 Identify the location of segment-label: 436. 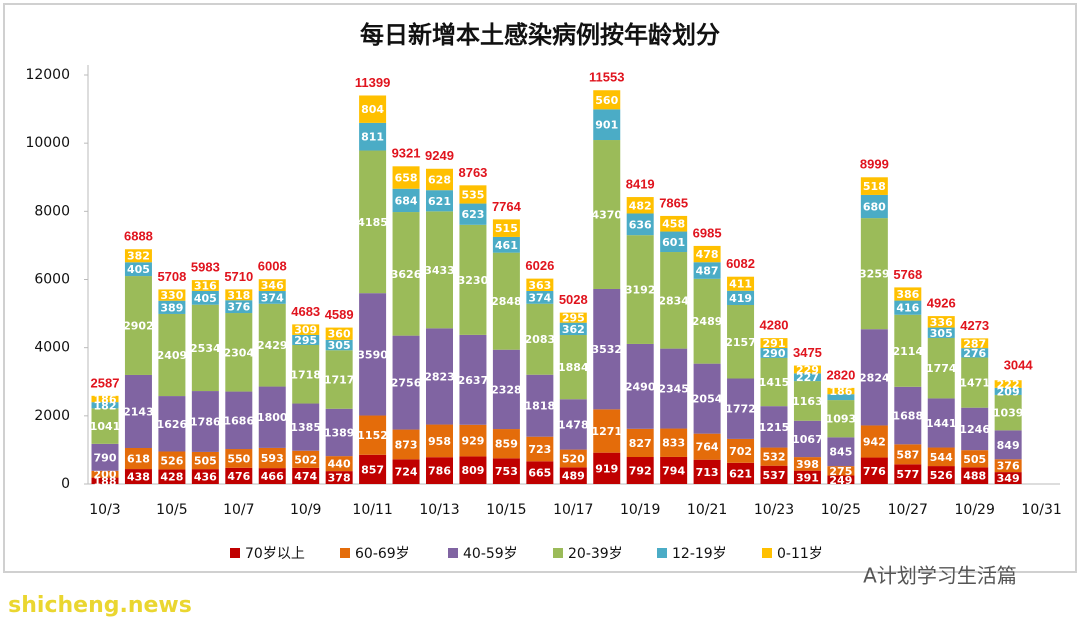
(205, 477).